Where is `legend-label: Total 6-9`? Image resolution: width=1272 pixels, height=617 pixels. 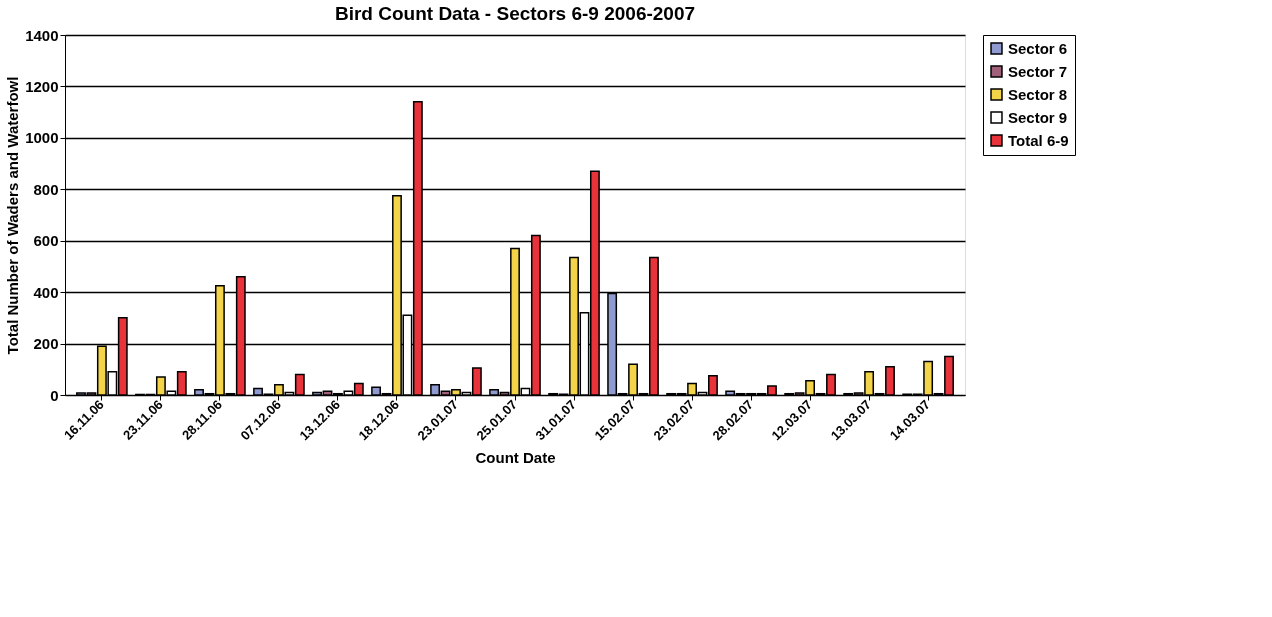
legend-label: Total 6-9 is located at coordinates (1038, 140).